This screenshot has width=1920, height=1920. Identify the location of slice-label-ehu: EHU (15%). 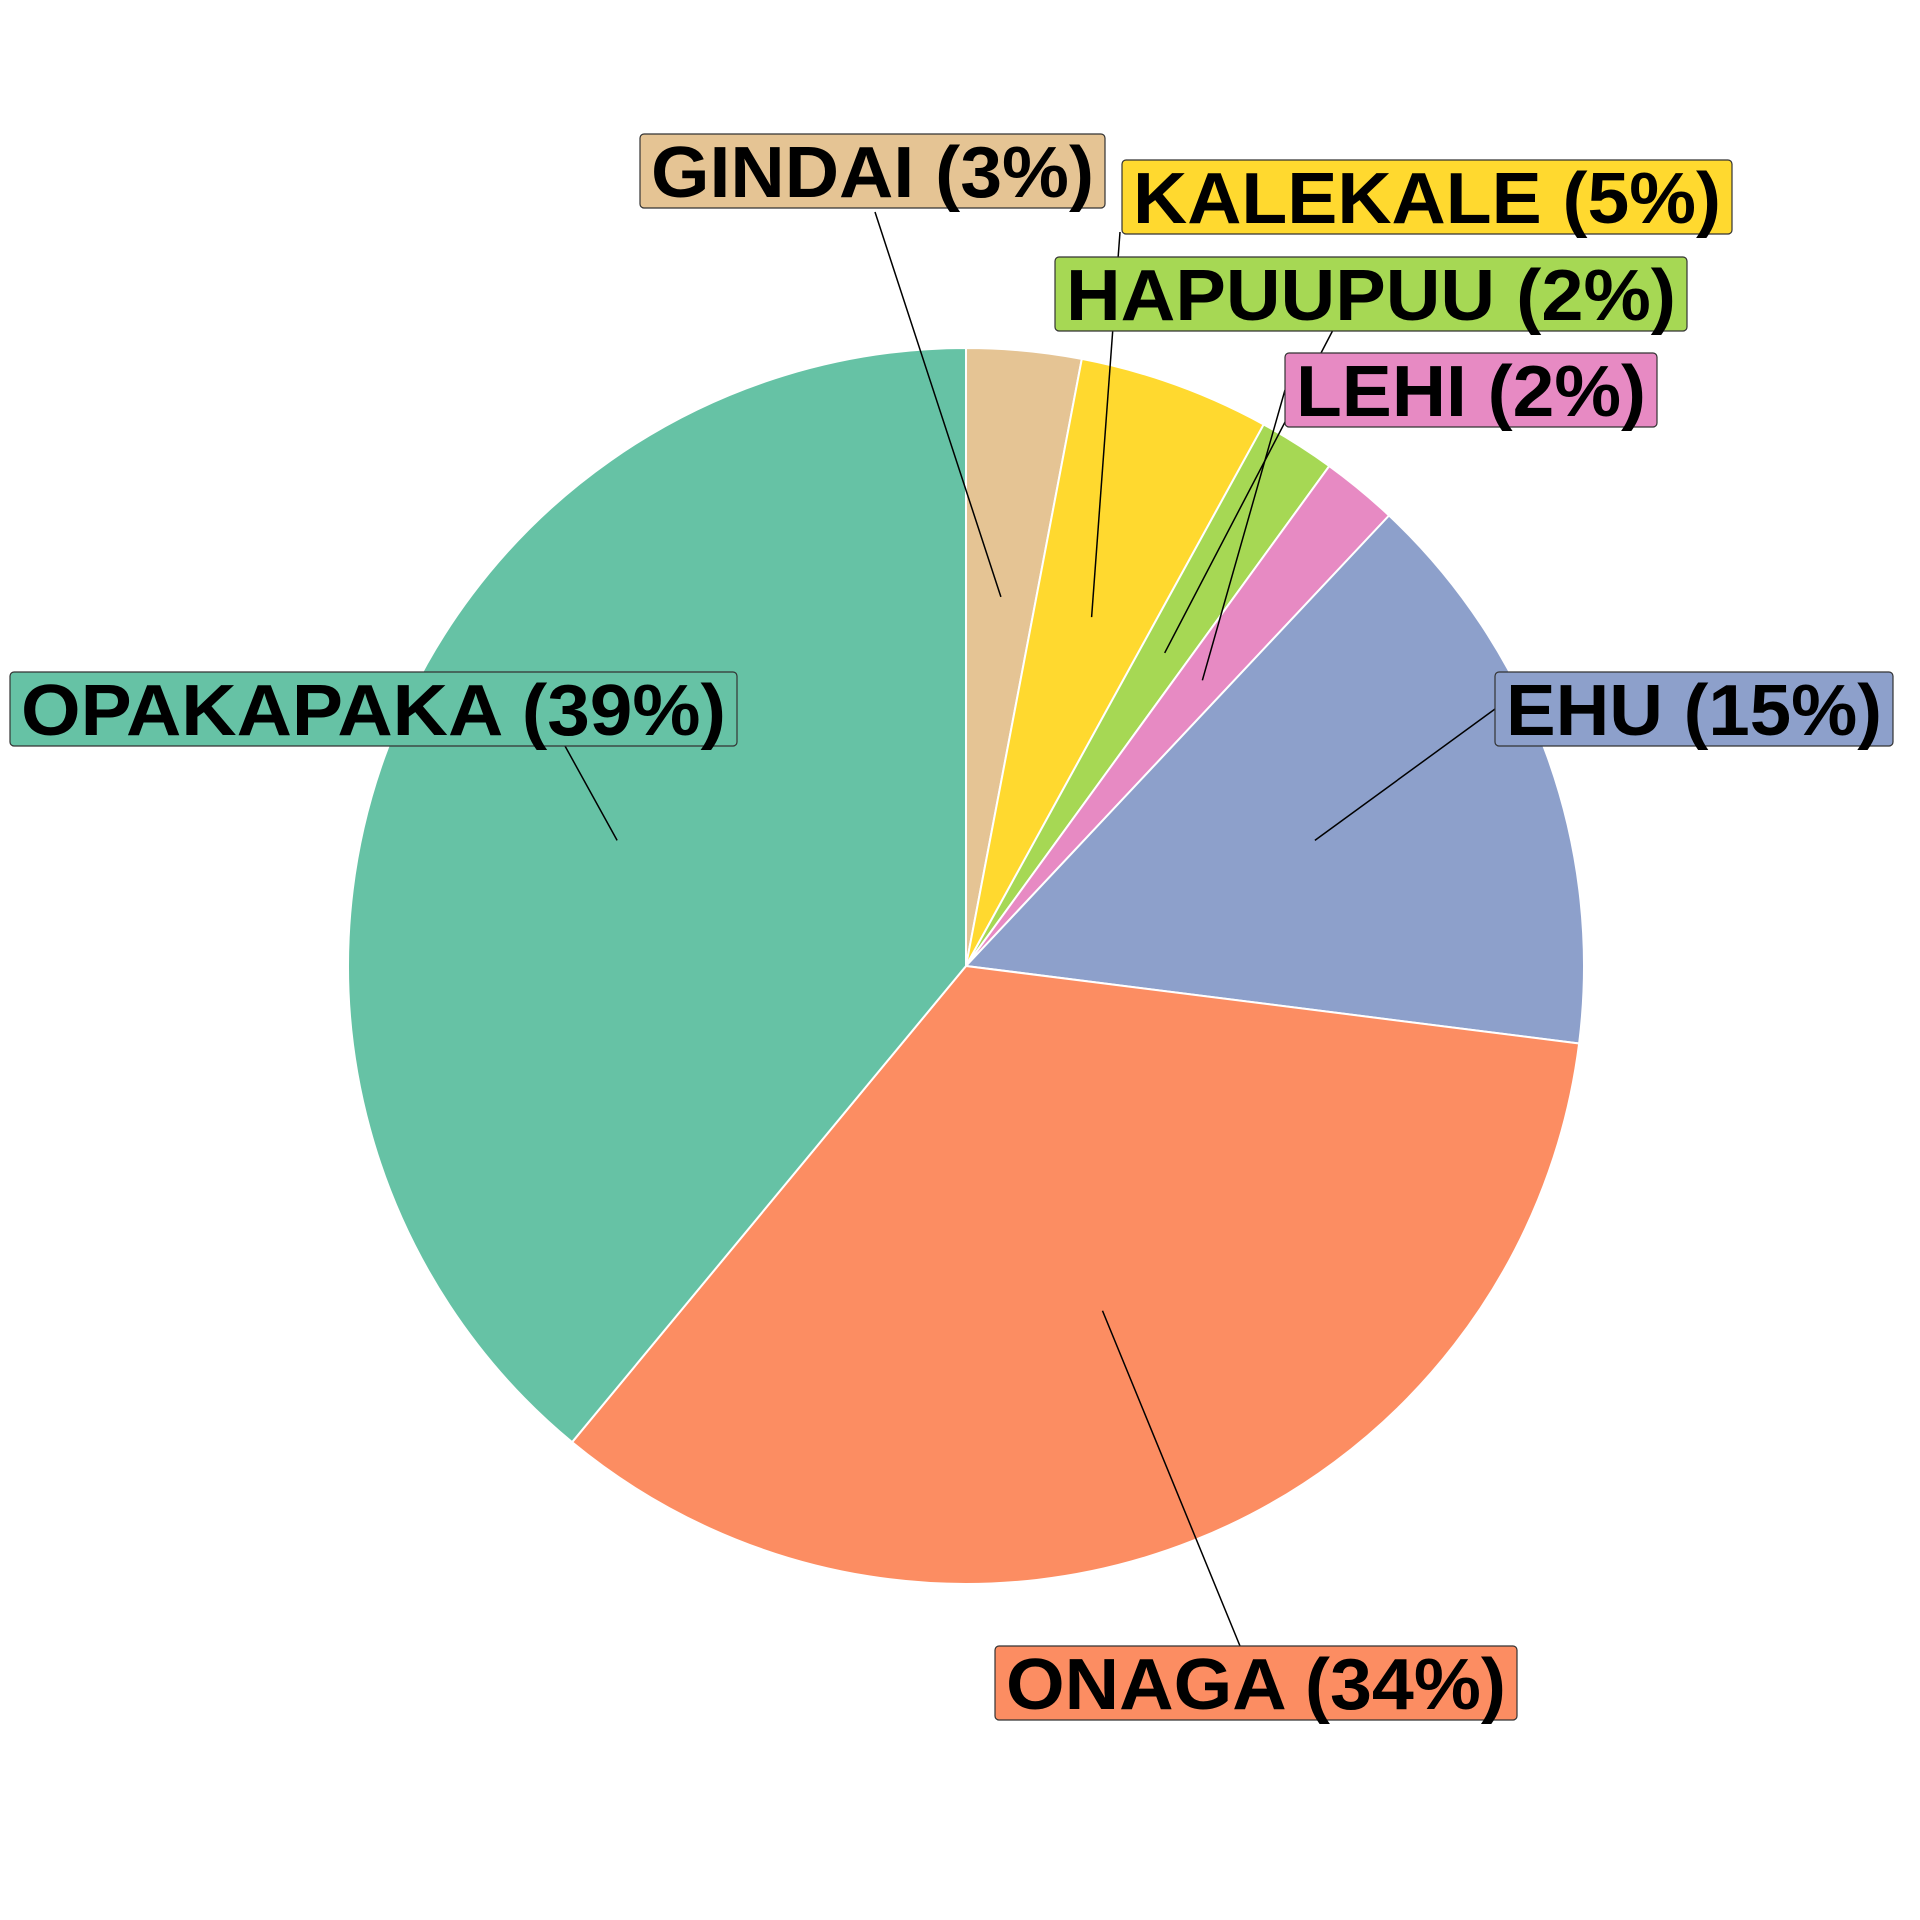
(1694, 711).